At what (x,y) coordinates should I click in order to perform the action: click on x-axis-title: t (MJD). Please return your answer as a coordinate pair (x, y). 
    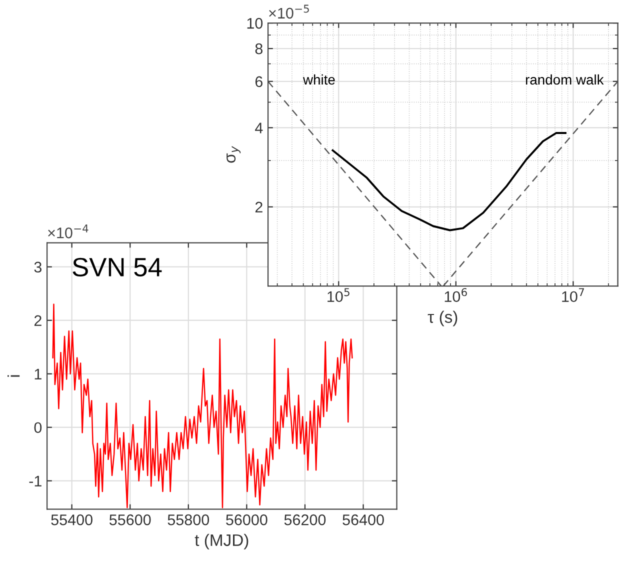
    Looking at the image, I should click on (221, 542).